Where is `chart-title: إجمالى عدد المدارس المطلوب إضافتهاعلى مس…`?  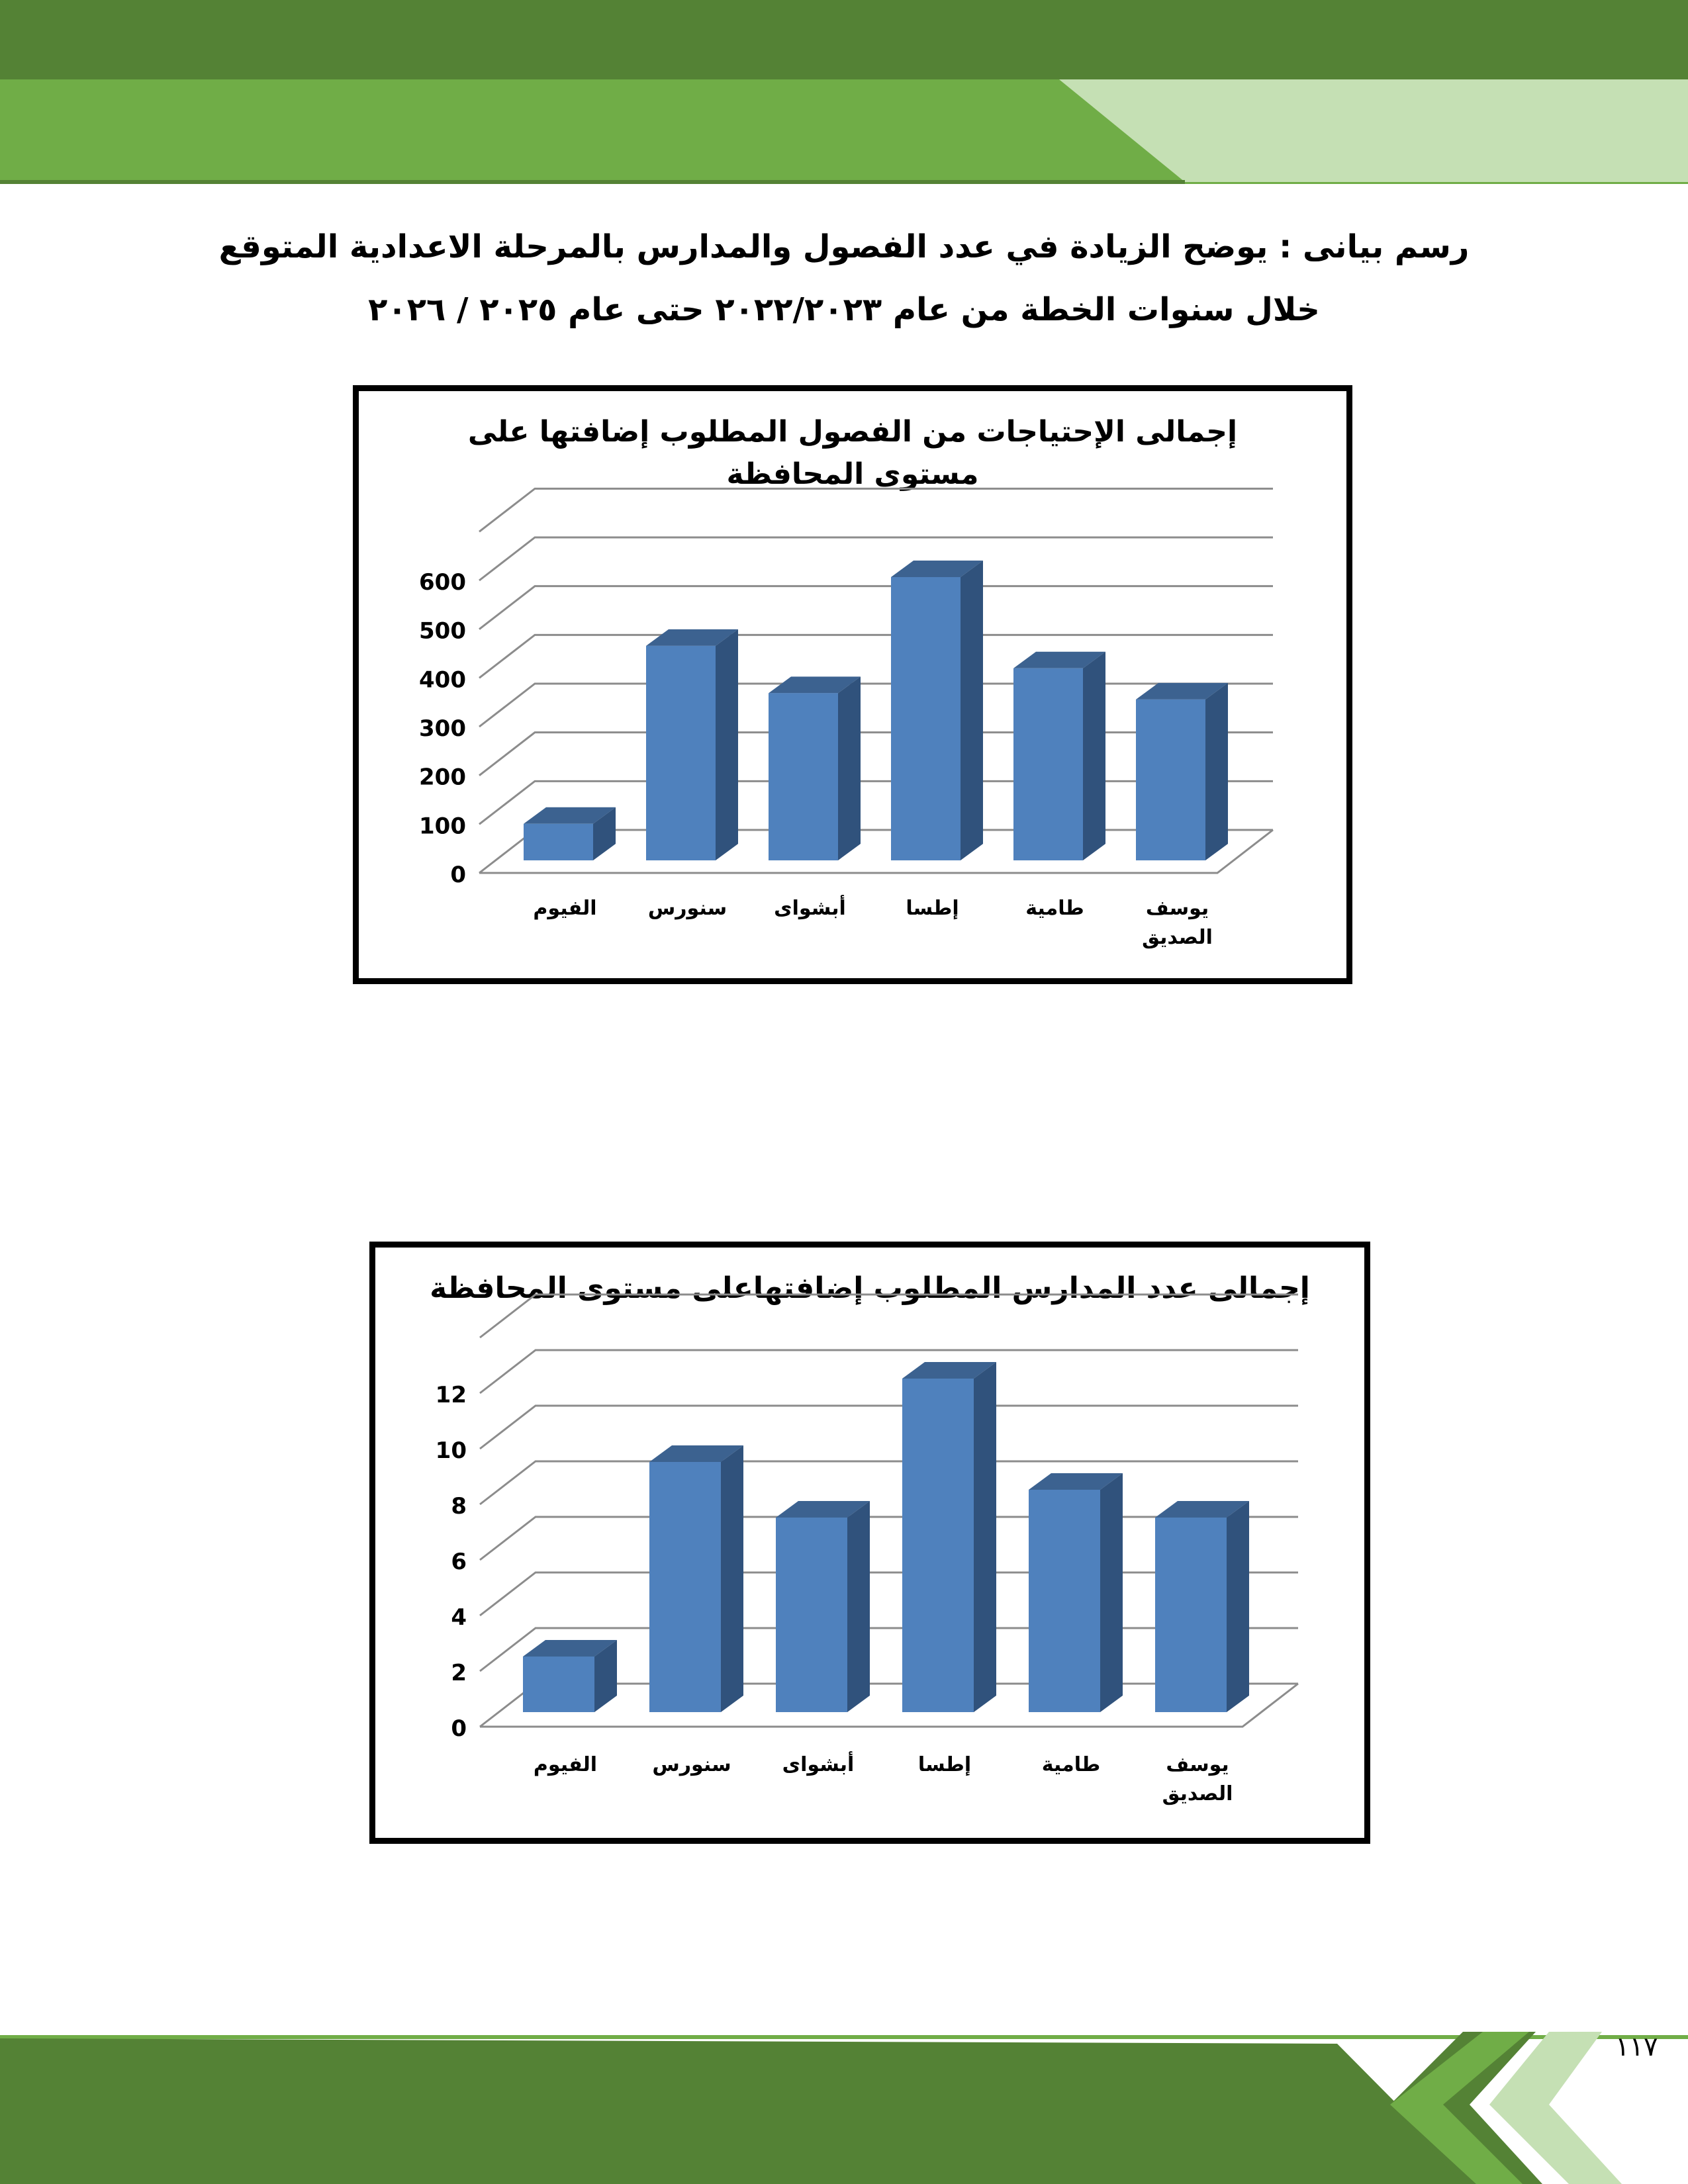 chart-title: إجمالى عدد المدارس المطلوب إضافتهاعلى مس… is located at coordinates (870, 1288).